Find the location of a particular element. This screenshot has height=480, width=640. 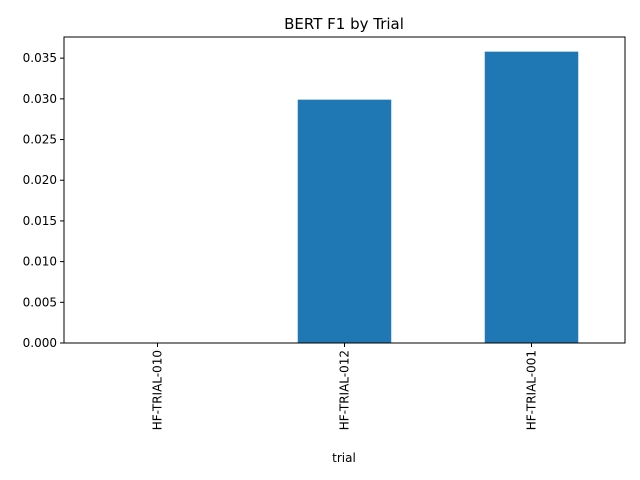

y-tick-label: 0.010 is located at coordinates (40, 262).